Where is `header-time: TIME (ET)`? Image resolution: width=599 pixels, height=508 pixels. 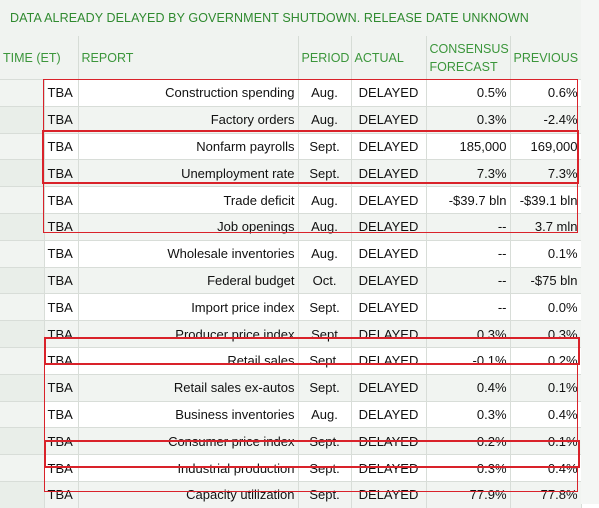
header-time: TIME (ET) is located at coordinates (39, 58).